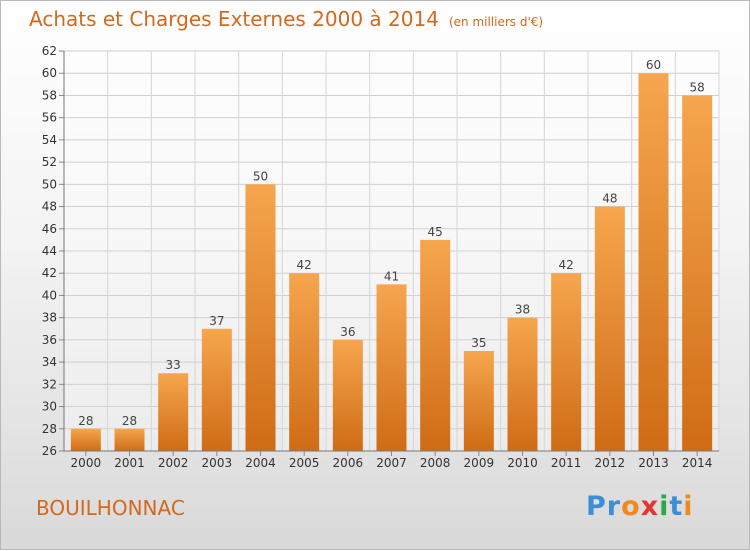 This screenshot has width=750, height=551. Describe the element at coordinates (49, 207) in the screenshot. I see `y-tick-label: 48` at that location.